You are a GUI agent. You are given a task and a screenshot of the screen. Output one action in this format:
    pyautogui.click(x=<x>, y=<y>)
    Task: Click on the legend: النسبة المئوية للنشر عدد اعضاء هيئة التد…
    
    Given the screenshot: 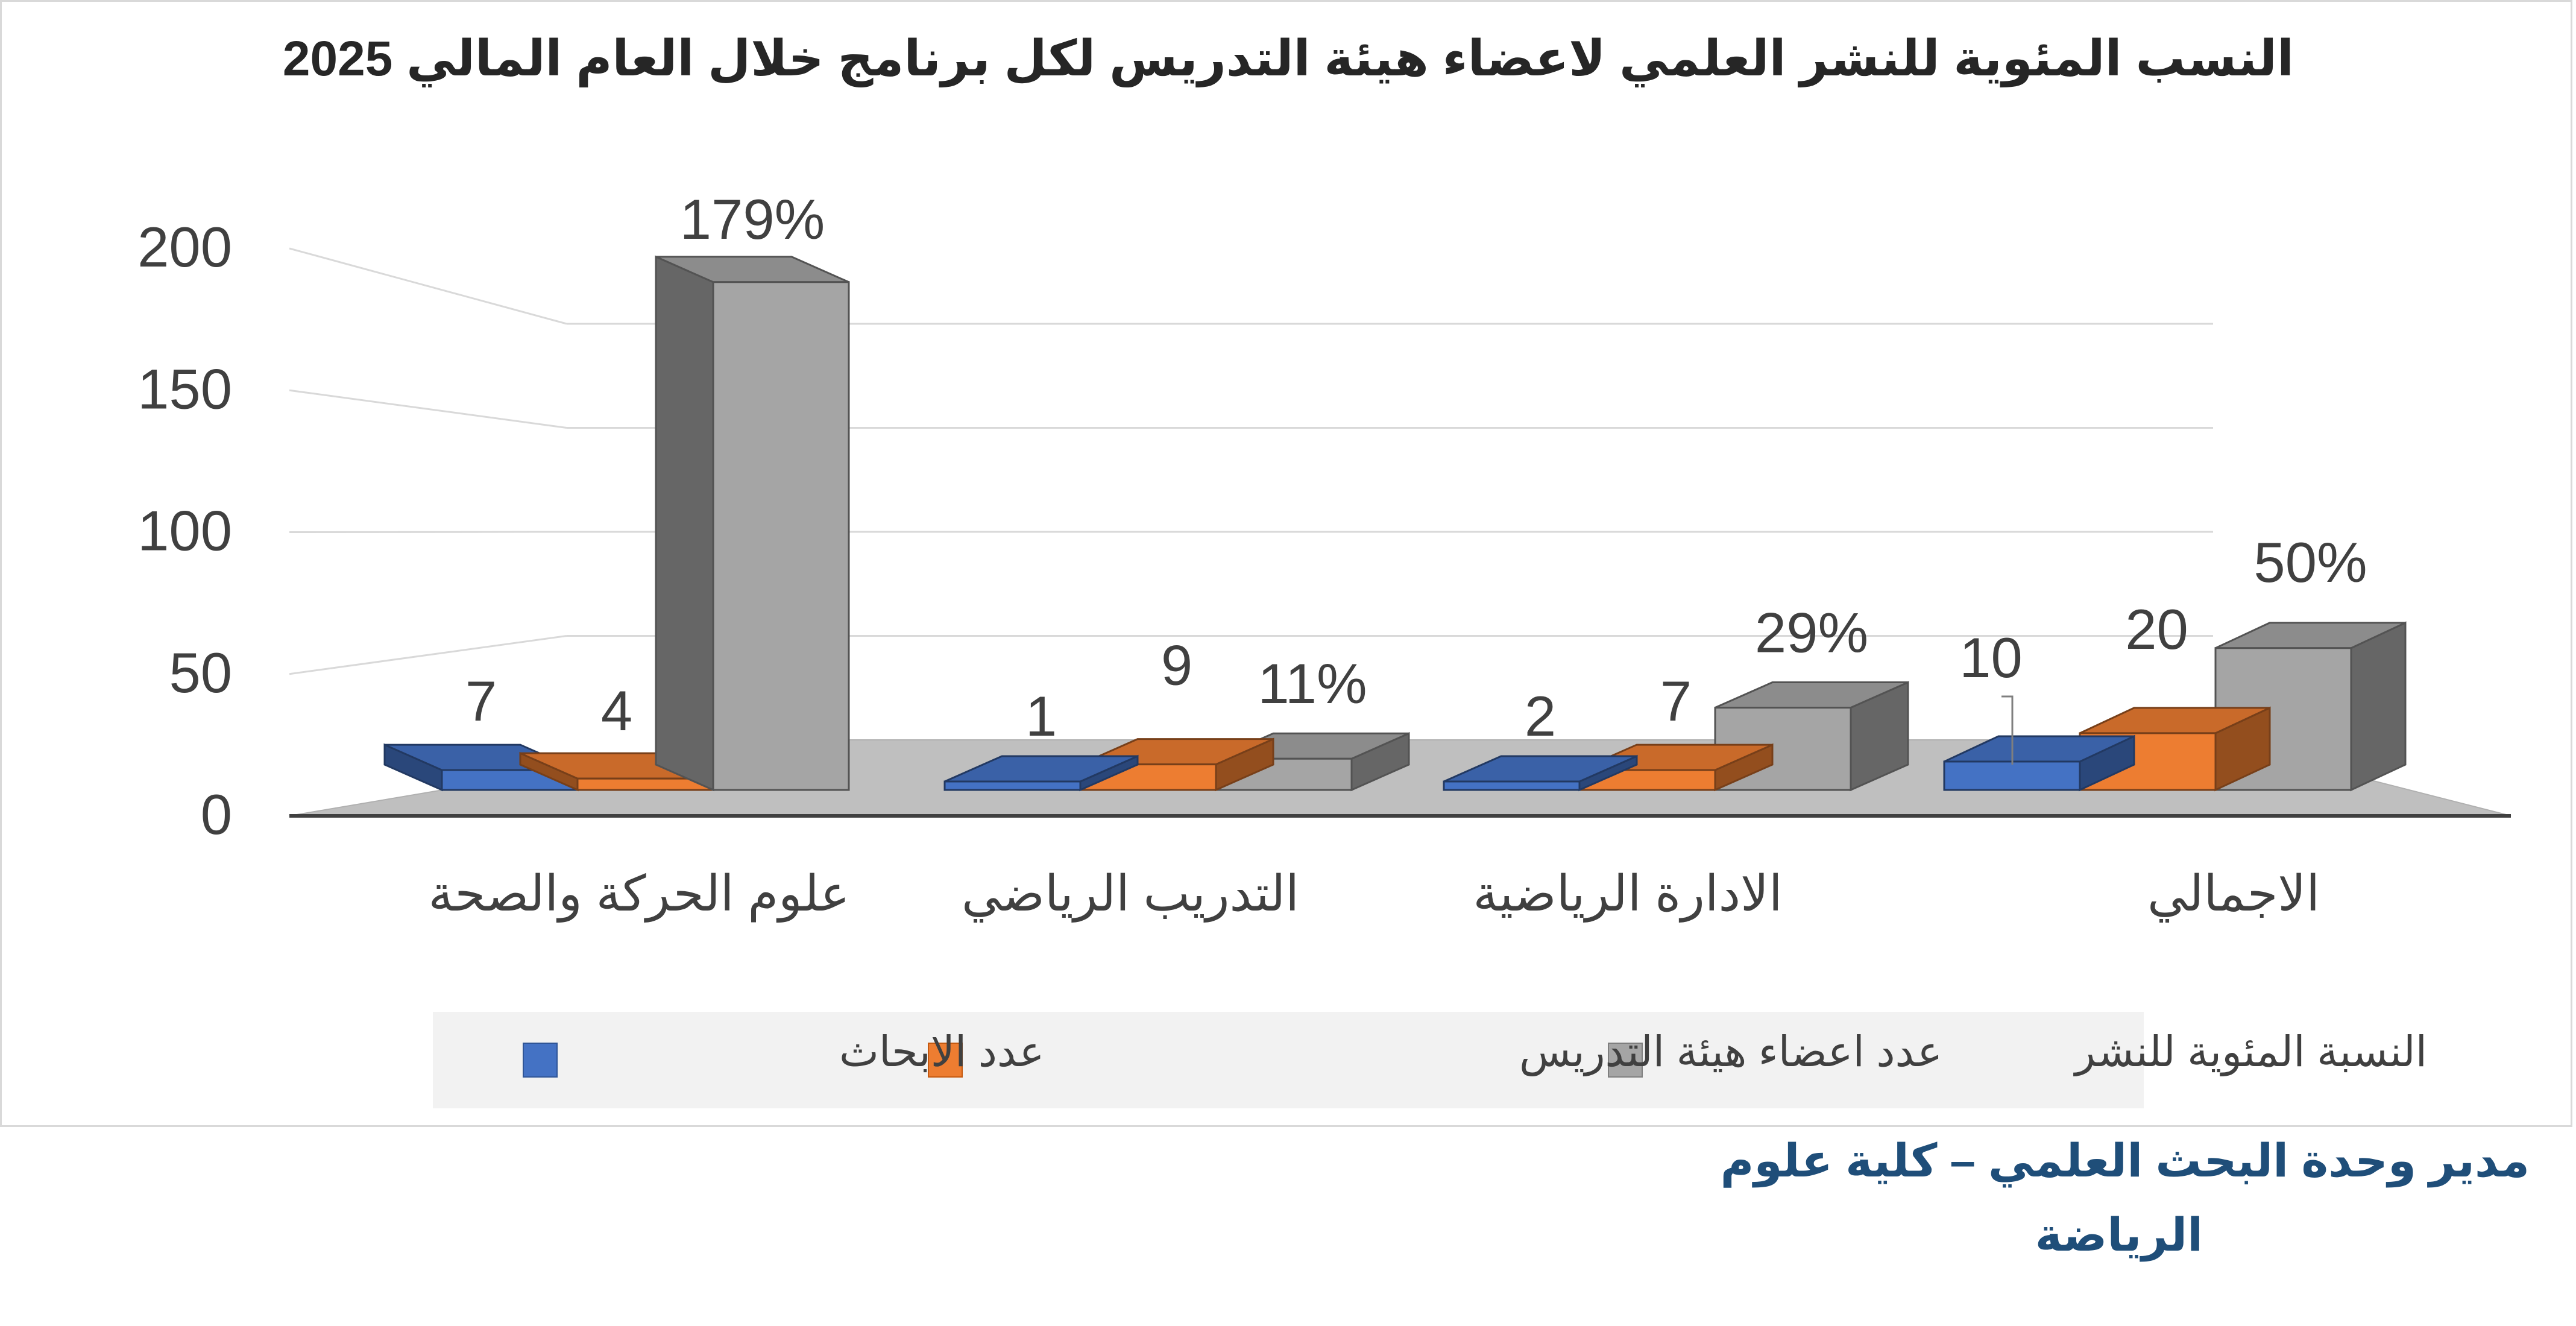 What is the action you would take?
    pyautogui.click(x=1430, y=1060)
    